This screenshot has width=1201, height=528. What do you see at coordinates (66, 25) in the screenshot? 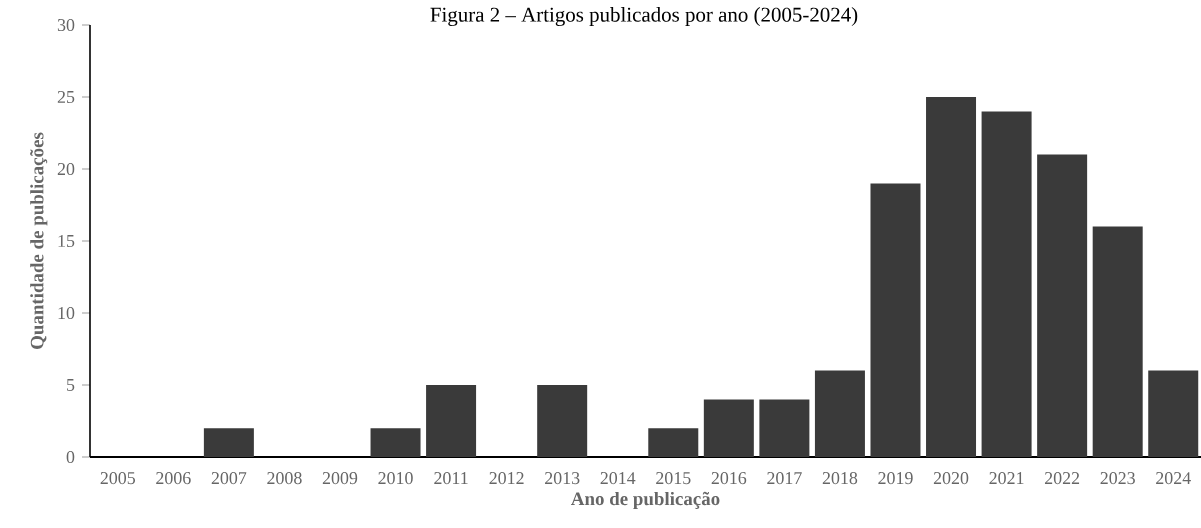
I see `y-tick-label: 30` at bounding box center [66, 25].